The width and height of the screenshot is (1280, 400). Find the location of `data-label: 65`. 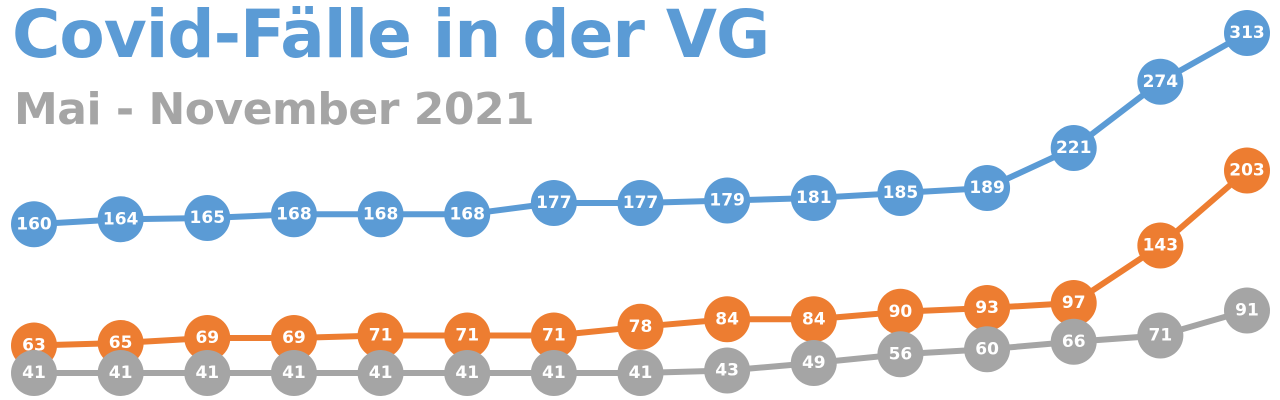

data-label: 65 is located at coordinates (121, 343).